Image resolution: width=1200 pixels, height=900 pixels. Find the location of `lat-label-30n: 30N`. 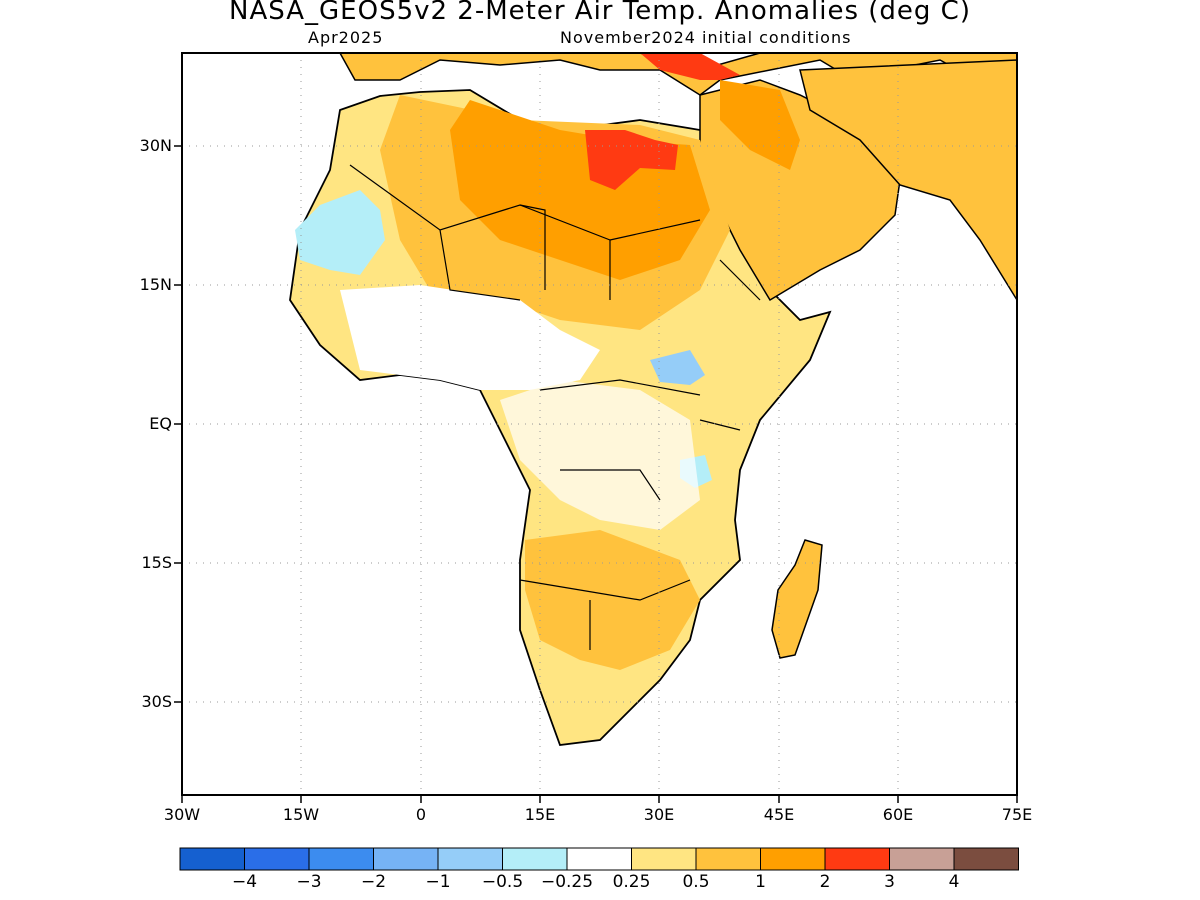

lat-label-30n: 30N is located at coordinates (155, 145).